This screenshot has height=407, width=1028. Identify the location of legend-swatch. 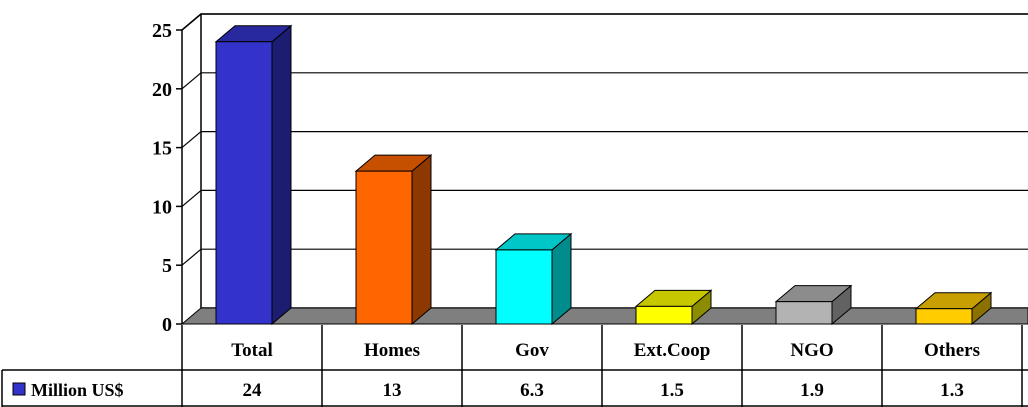
(19, 389).